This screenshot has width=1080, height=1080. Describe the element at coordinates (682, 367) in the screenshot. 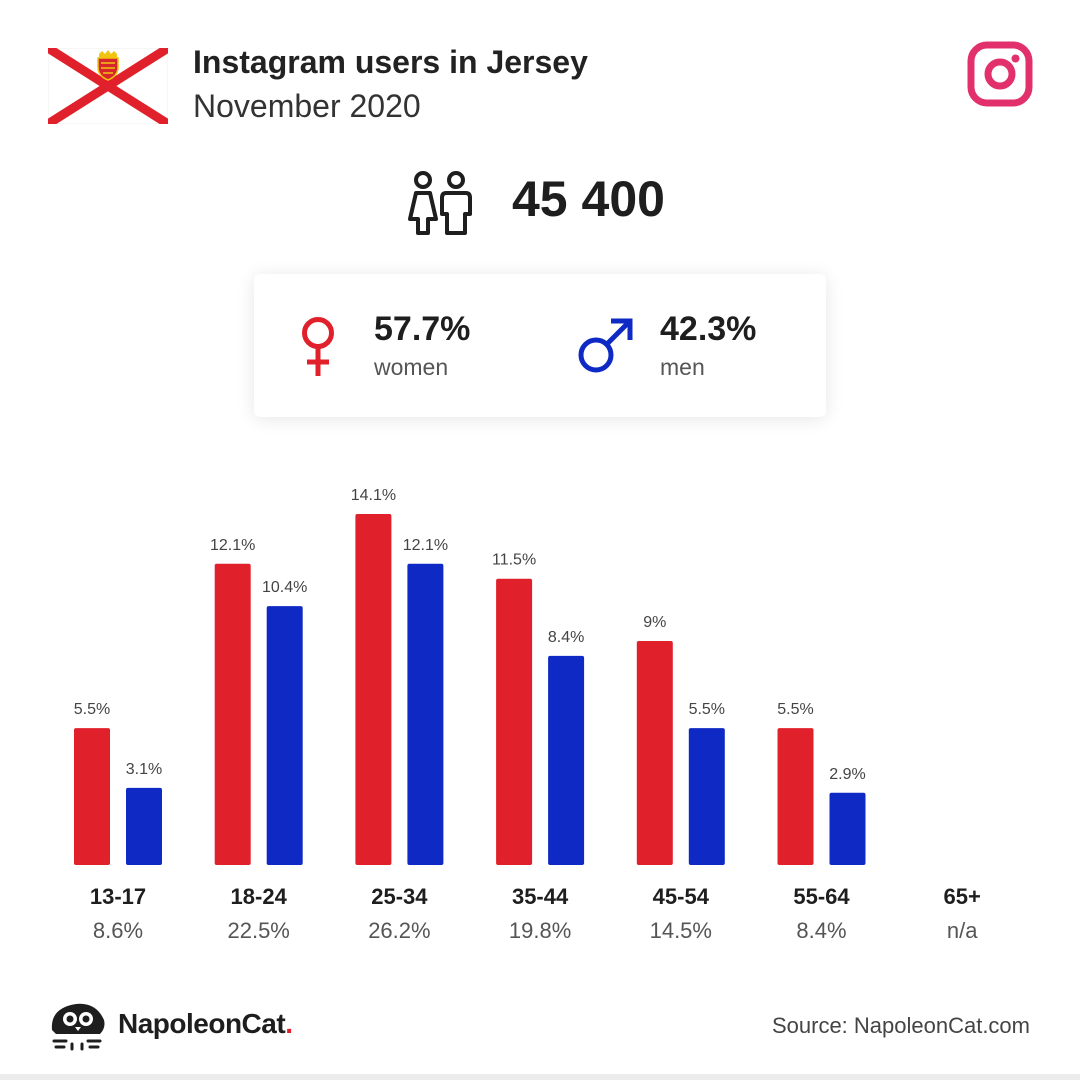

I see `men-label: men` at that location.